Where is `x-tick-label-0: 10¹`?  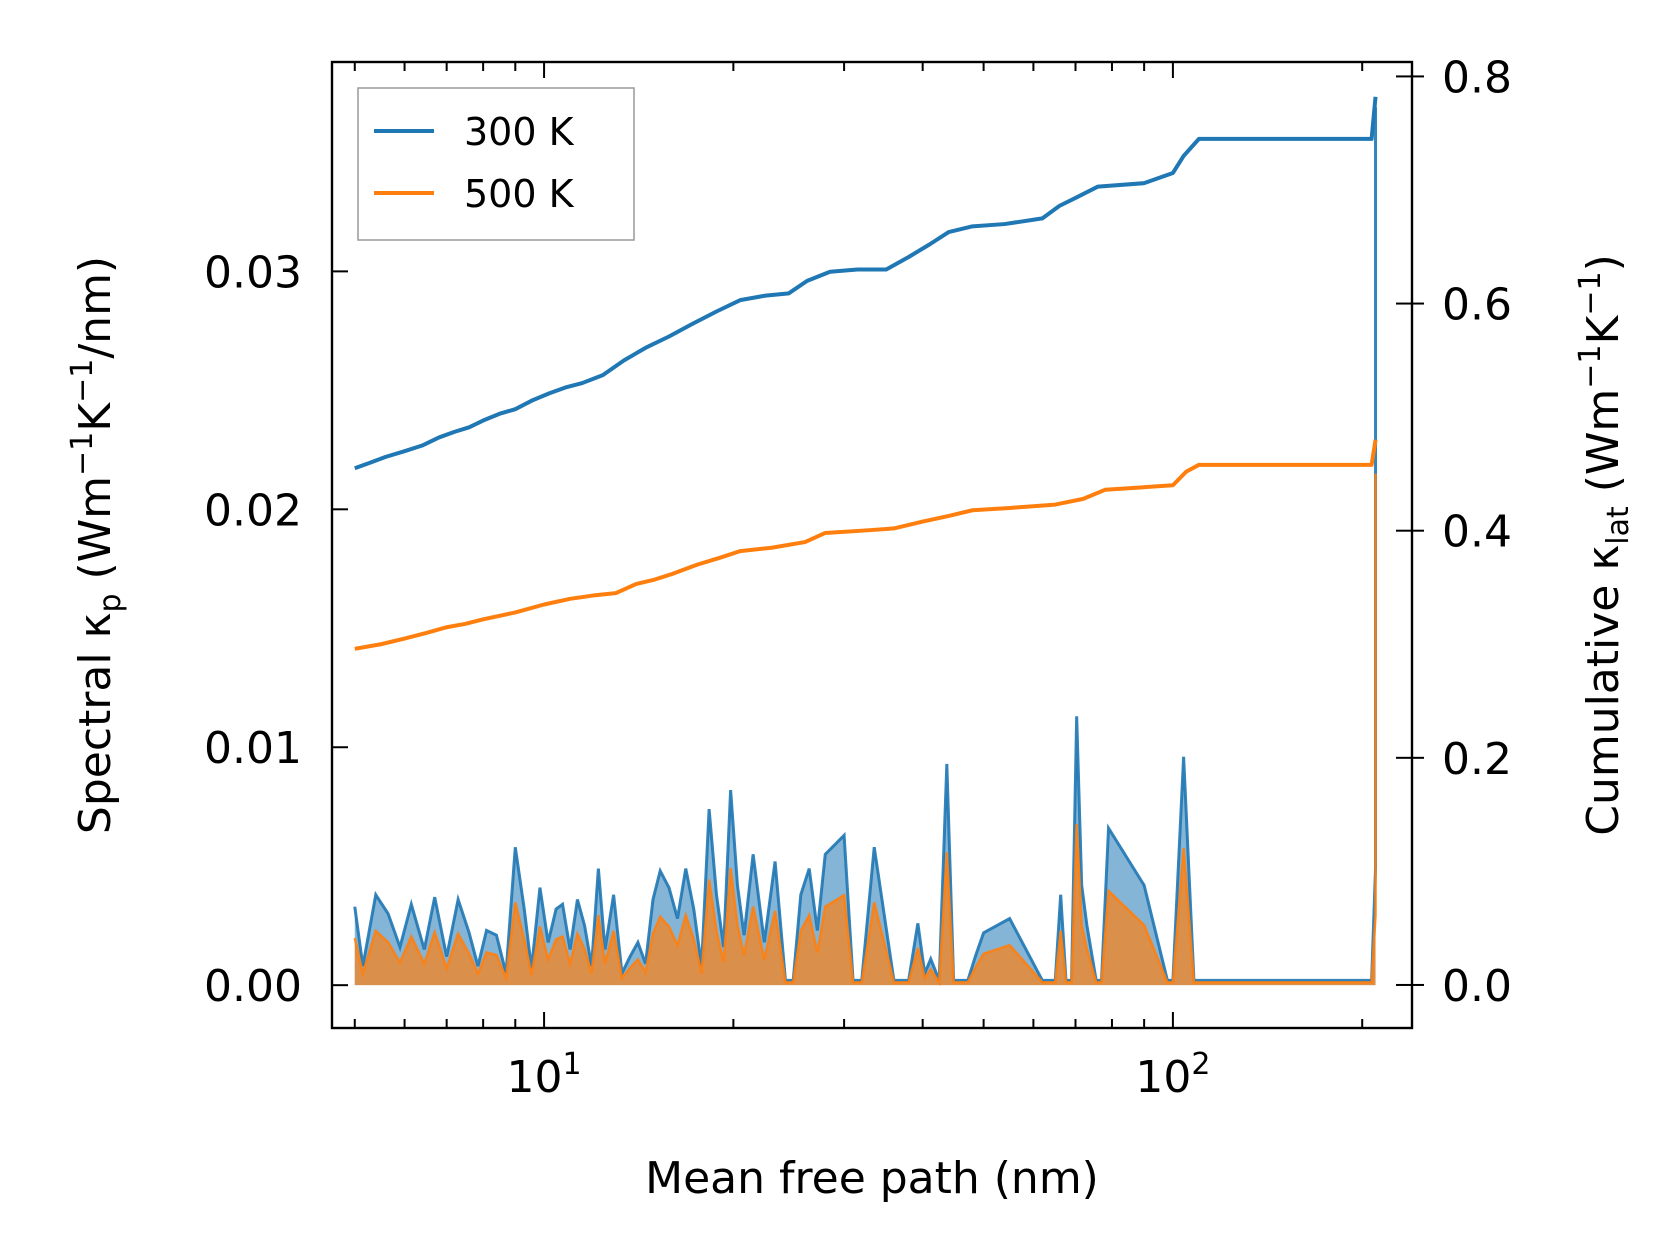
x-tick-label-0: 10¹ is located at coordinates (544, 1075).